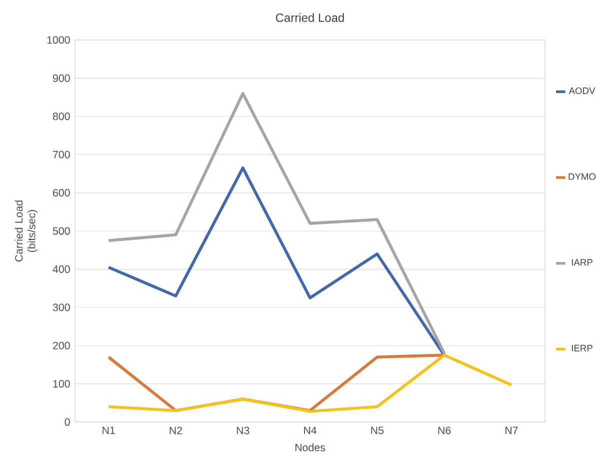 This screenshot has height=464, width=613. What do you see at coordinates (444, 430) in the screenshot?
I see `x-tick-label: N6` at bounding box center [444, 430].